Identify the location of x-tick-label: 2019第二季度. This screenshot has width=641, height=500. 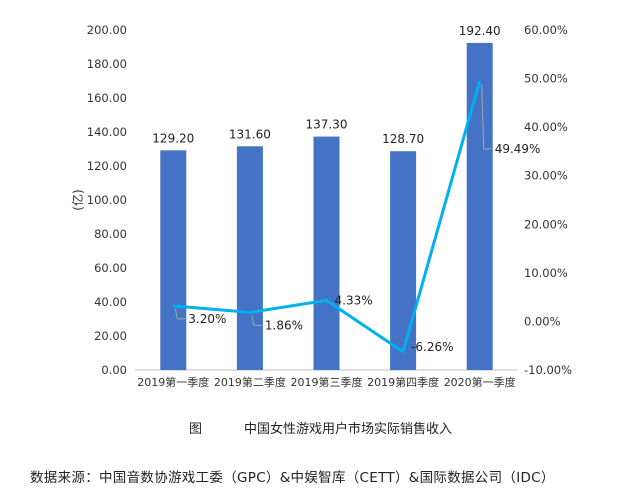
(250, 382).